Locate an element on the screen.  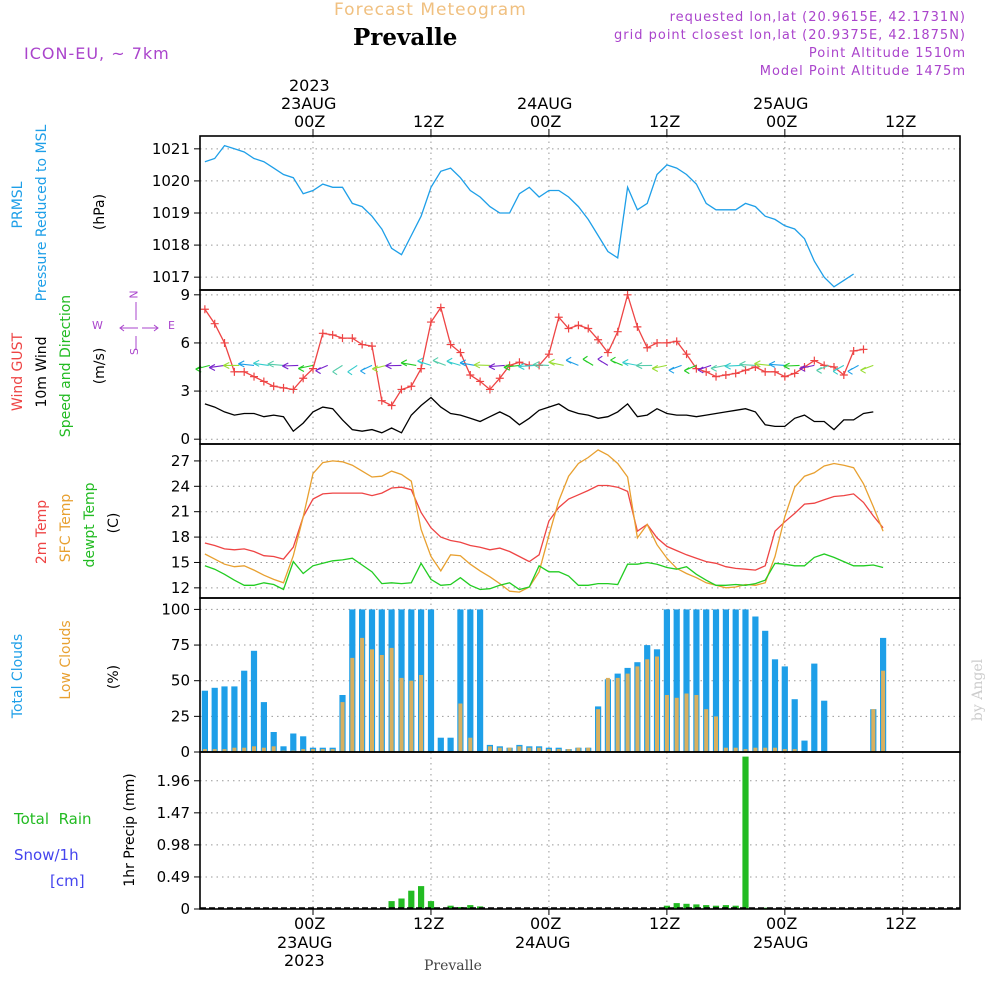
series-line-10m-wind is located at coordinates (539, 415).